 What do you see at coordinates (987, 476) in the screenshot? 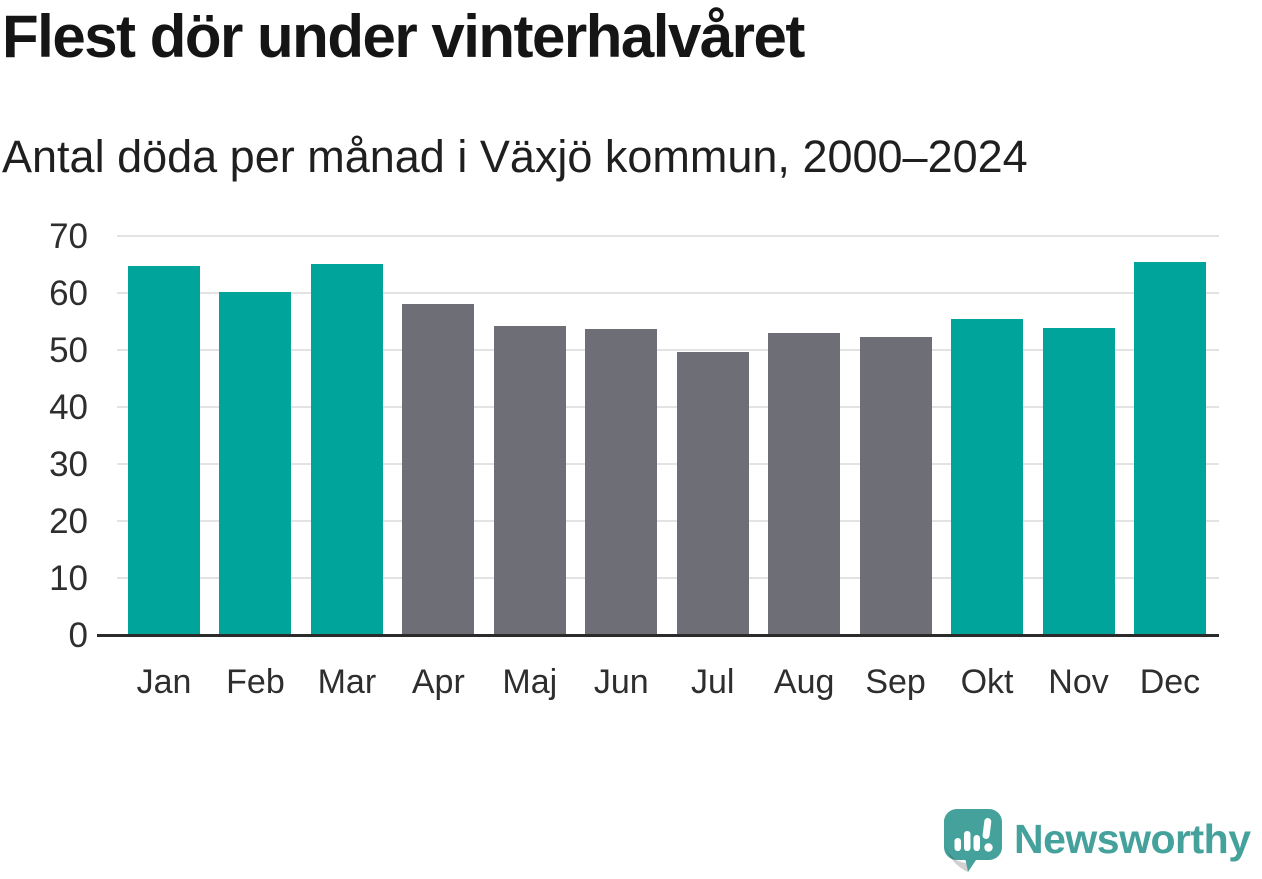
I see `bar-okt` at bounding box center [987, 476].